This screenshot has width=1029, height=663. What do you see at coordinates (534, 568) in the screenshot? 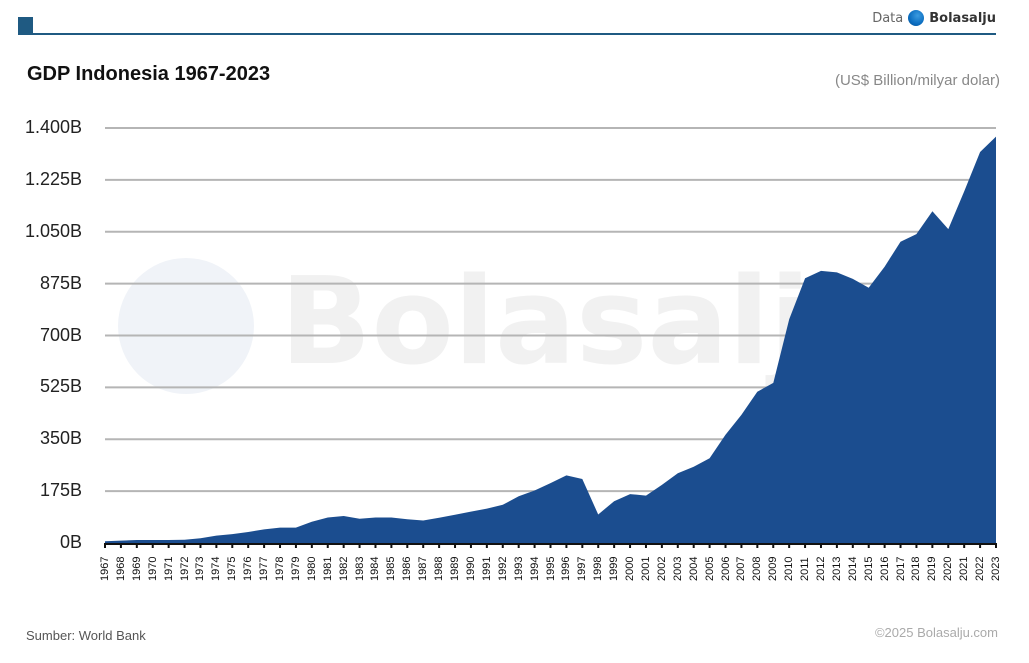
I see `x-tick-label: 1994` at bounding box center [534, 568].